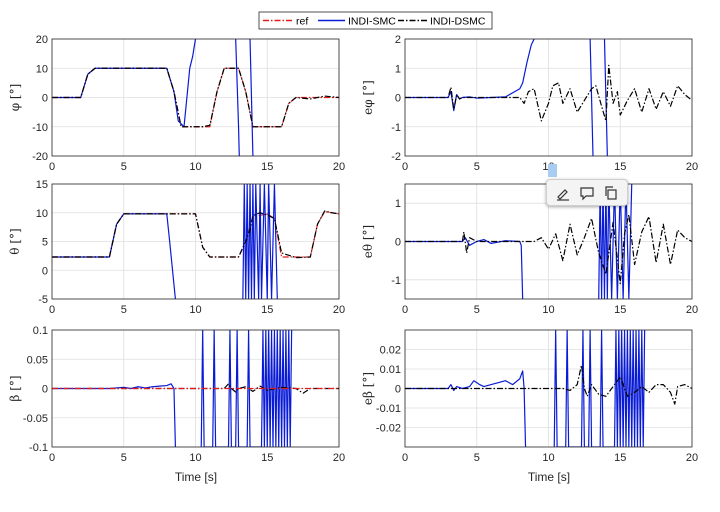 Image resolution: width=720 pixels, height=512 pixels. I want to click on y-tick-label: -20, so click(40, 157).